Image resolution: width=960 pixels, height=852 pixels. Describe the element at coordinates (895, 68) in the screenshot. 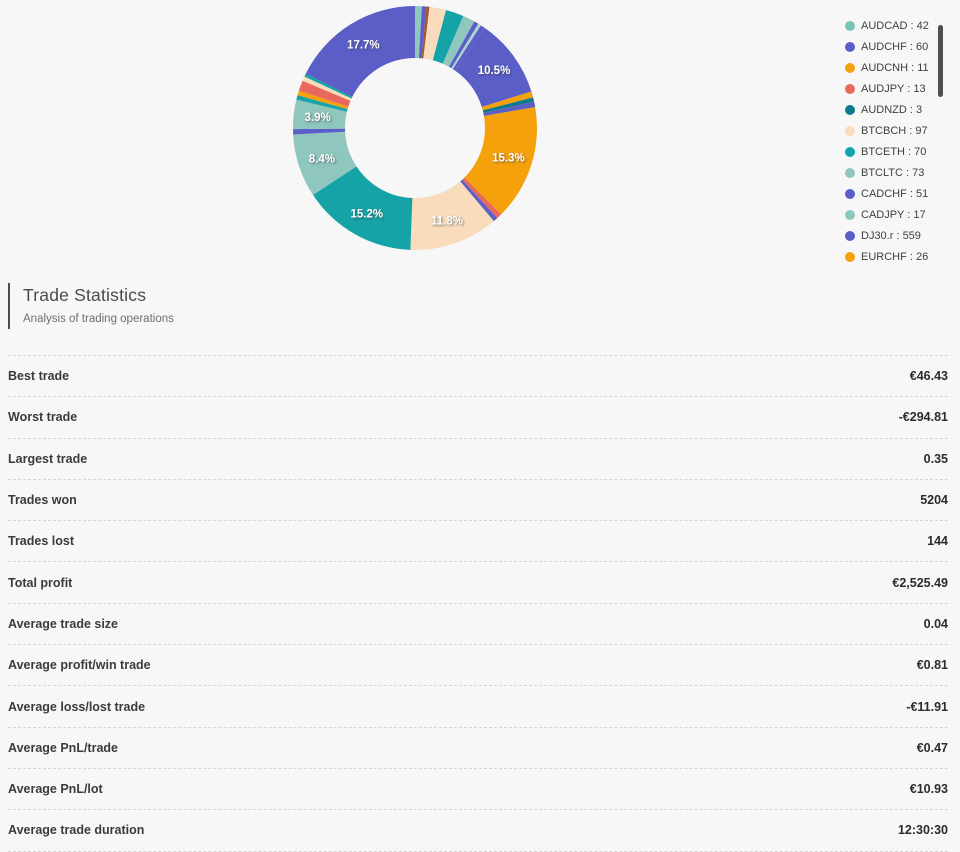

I see `legend-item: AUDCNH : 11` at that location.